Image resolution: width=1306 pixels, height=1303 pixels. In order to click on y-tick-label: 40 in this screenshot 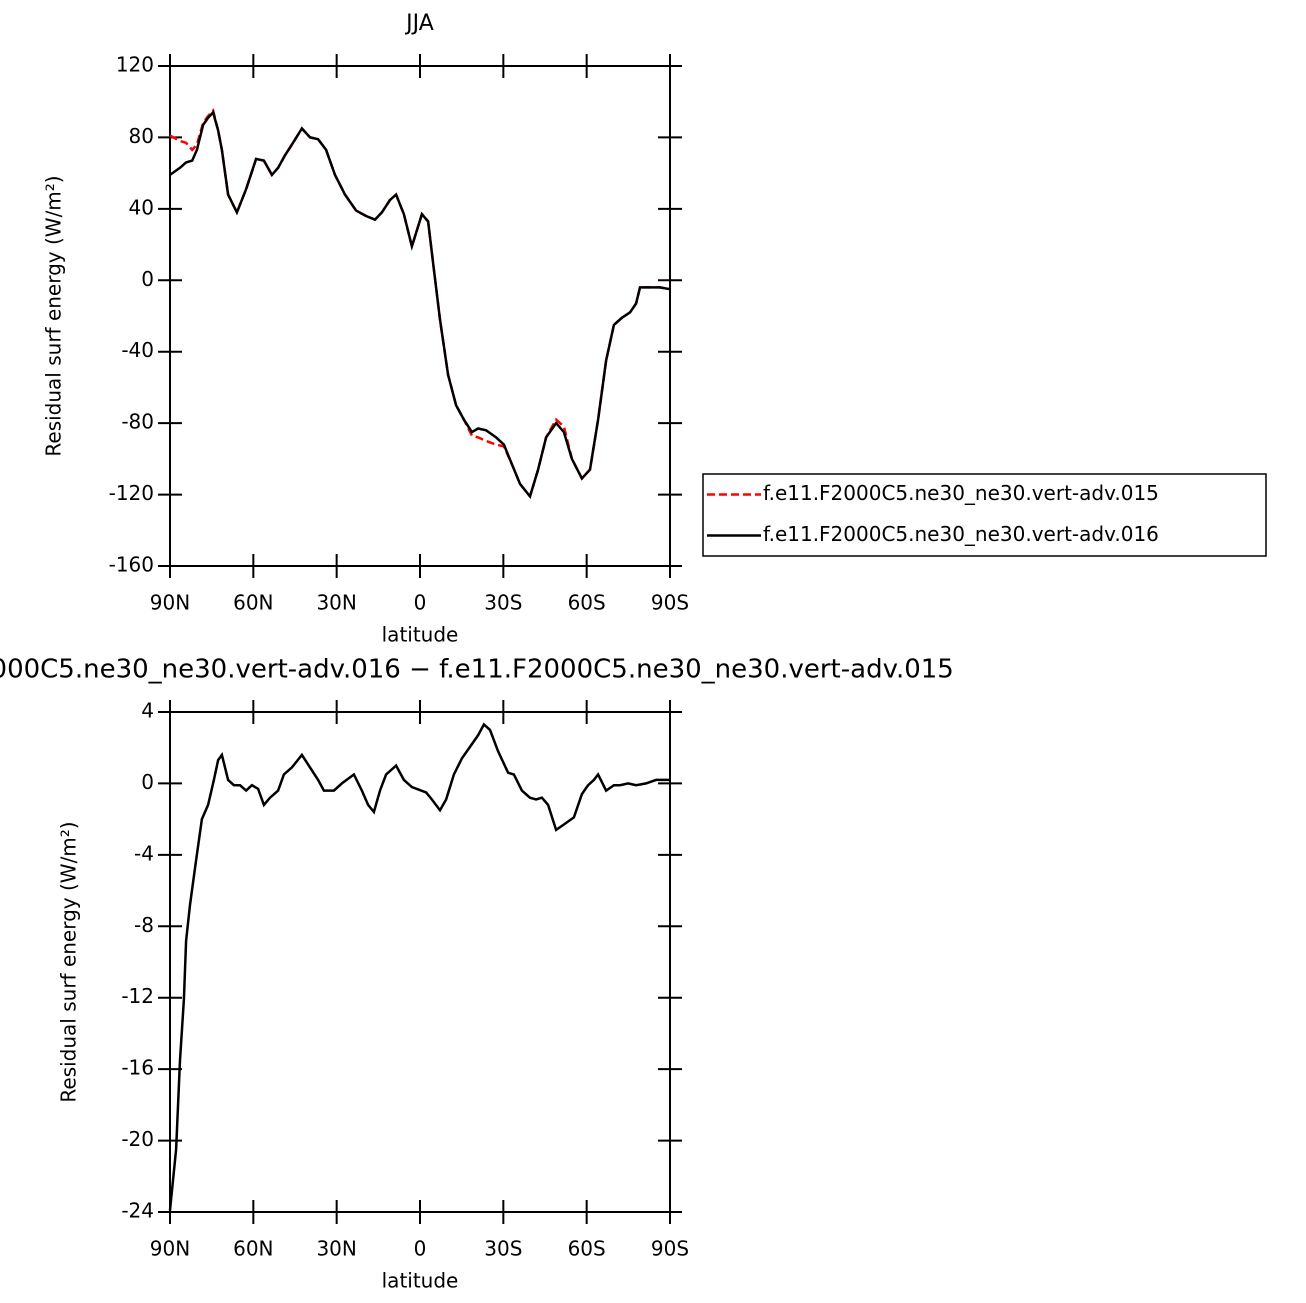, I will do `click(141, 207)`.